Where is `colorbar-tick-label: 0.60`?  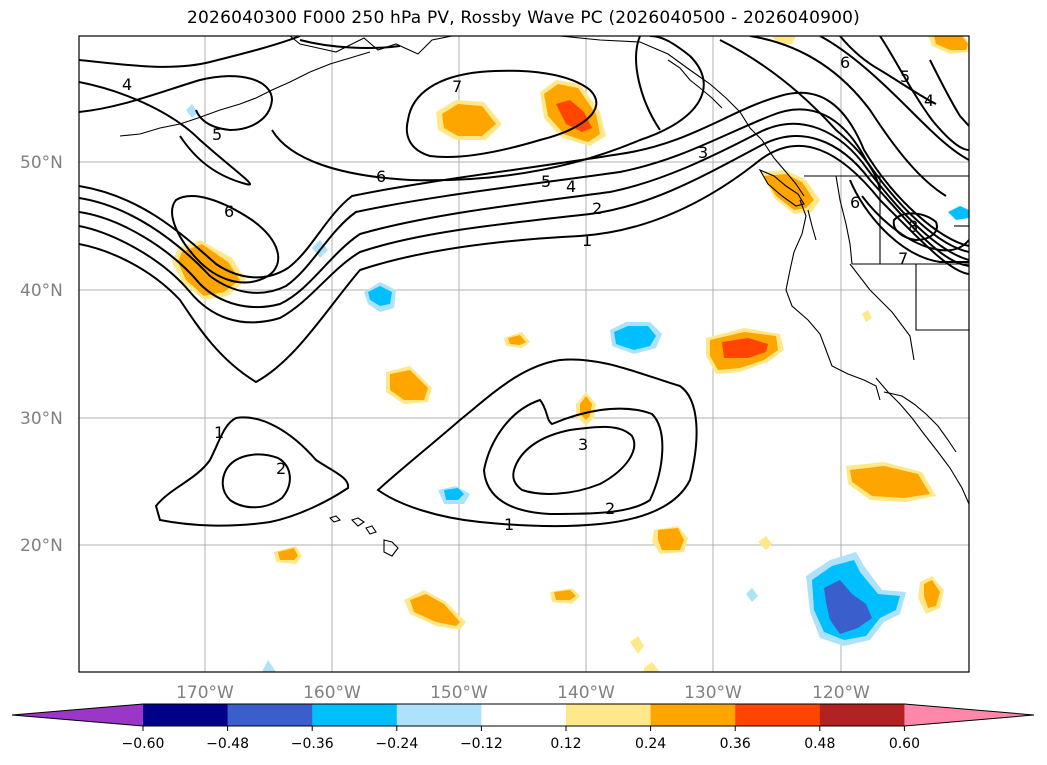
colorbar-tick-label: 0.60 is located at coordinates (904, 744).